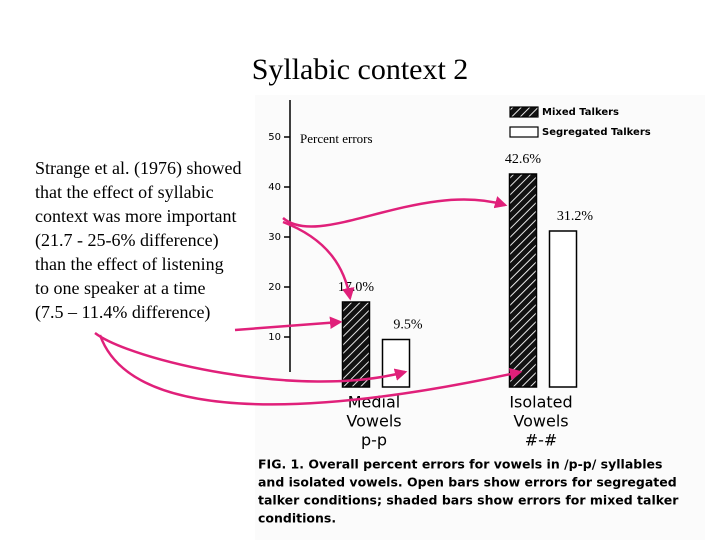 Image resolution: width=720 pixels, height=540 pixels. What do you see at coordinates (356, 287) in the screenshot?
I see `value-label: 17.0%` at bounding box center [356, 287].